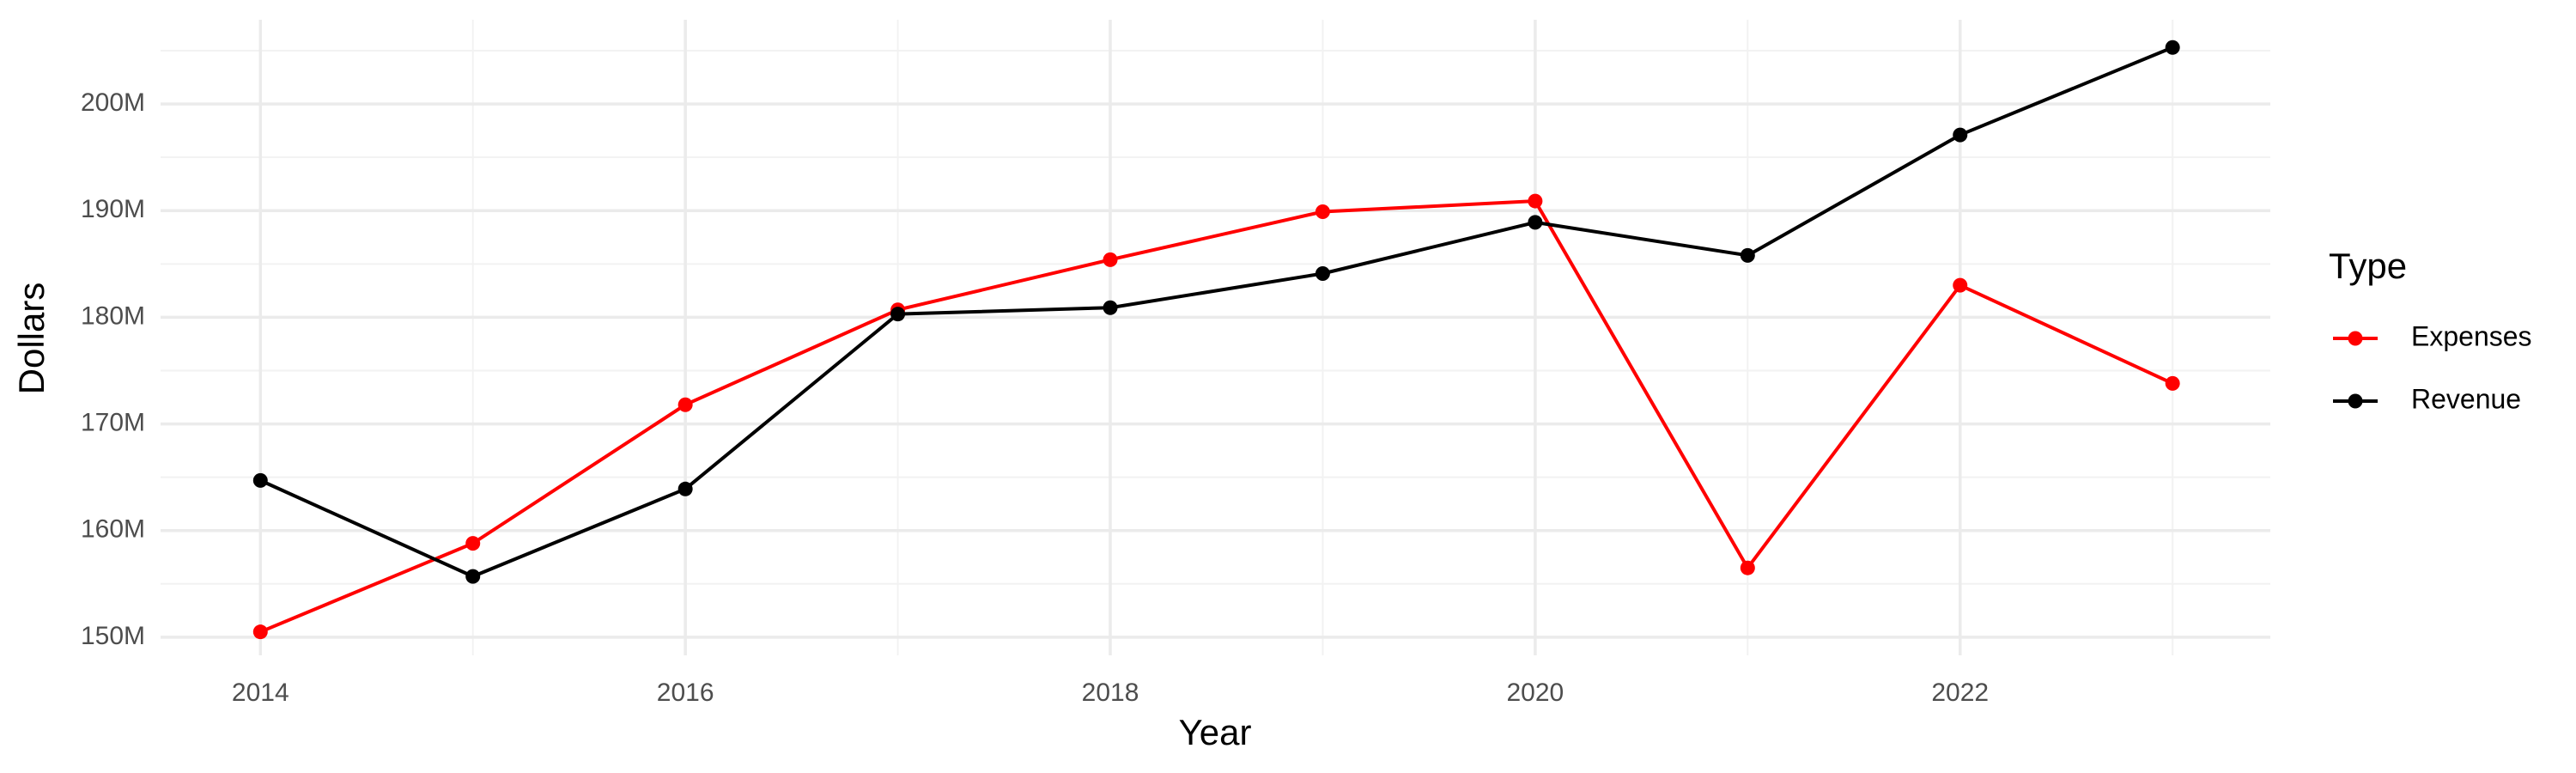 The height and width of the screenshot is (773, 2576). Describe the element at coordinates (113, 209) in the screenshot. I see `y-tick-label: 190M` at that location.